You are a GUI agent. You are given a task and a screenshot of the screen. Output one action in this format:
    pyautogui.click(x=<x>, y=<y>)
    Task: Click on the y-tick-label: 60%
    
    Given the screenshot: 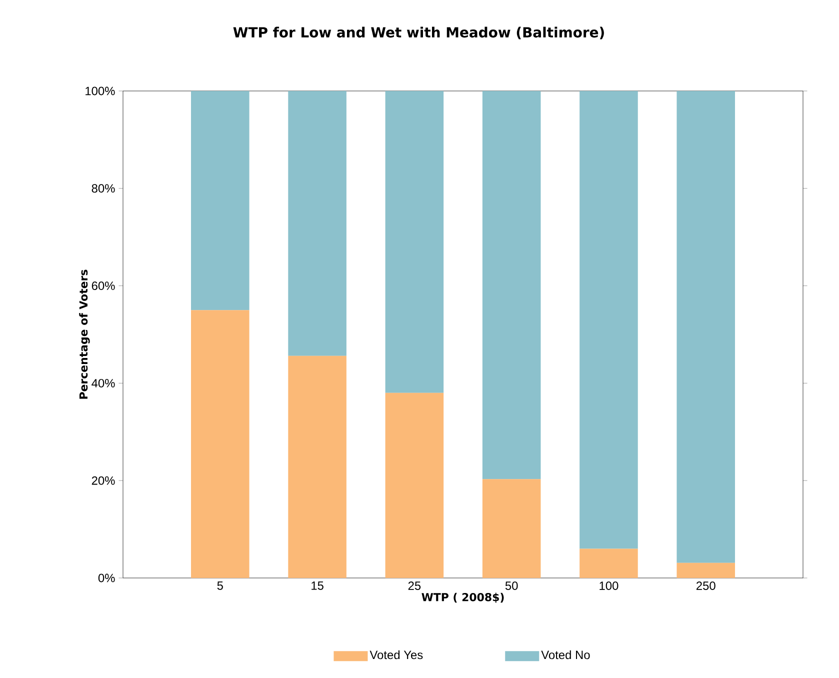 What is the action you would take?
    pyautogui.click(x=103, y=286)
    